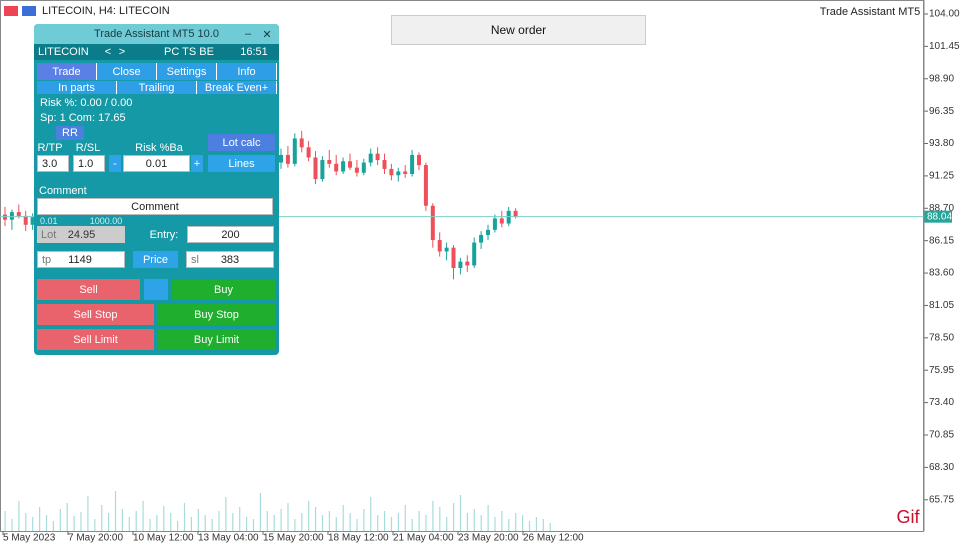 Image resolution: width=960 pixels, height=547 pixels. Describe the element at coordinates (89, 163) in the screenshot. I see `rsl-input: 1.0` at that location.